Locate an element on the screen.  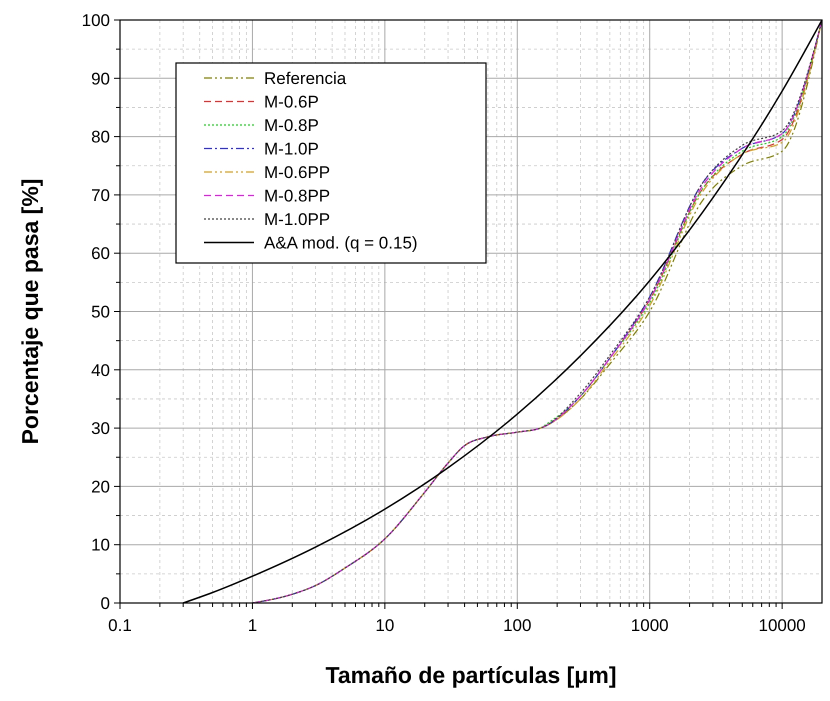
y-tick-label: 30 is located at coordinates (100, 428).